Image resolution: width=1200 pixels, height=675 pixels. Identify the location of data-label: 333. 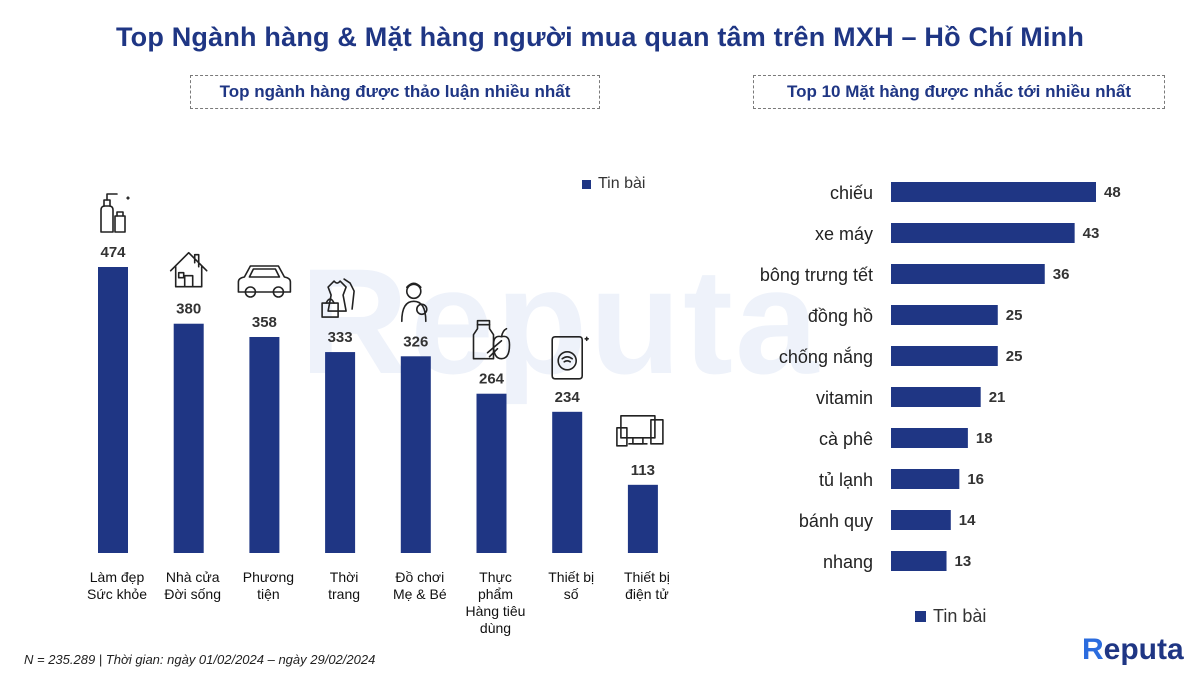
(340, 337).